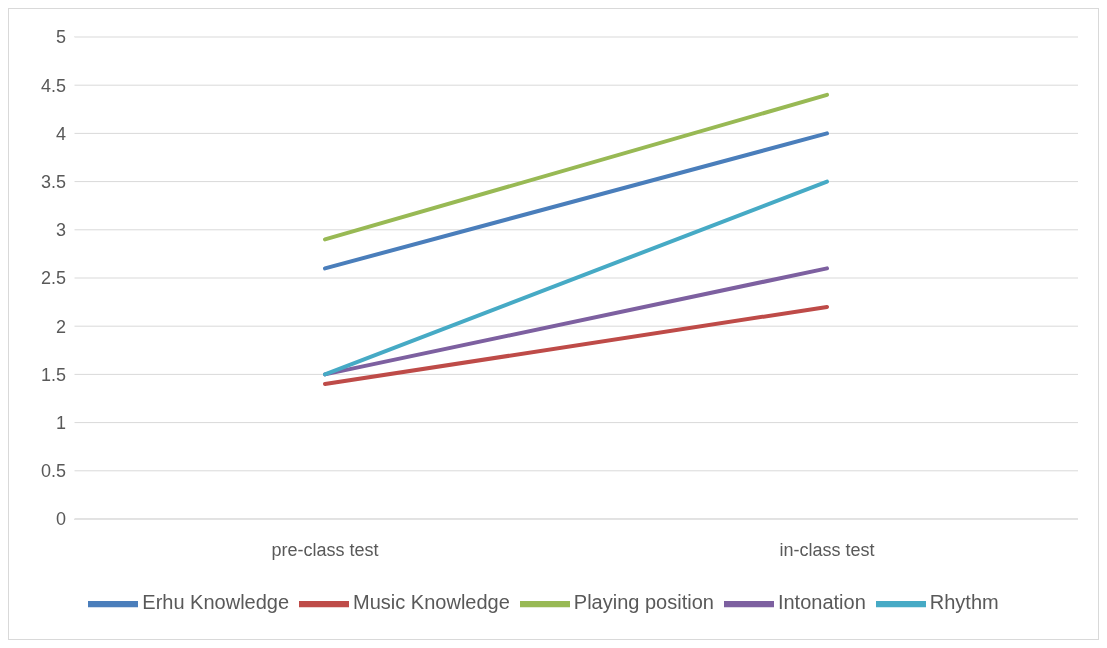 Image resolution: width=1107 pixels, height=648 pixels. I want to click on y-tick-label: 3.5, so click(53, 181).